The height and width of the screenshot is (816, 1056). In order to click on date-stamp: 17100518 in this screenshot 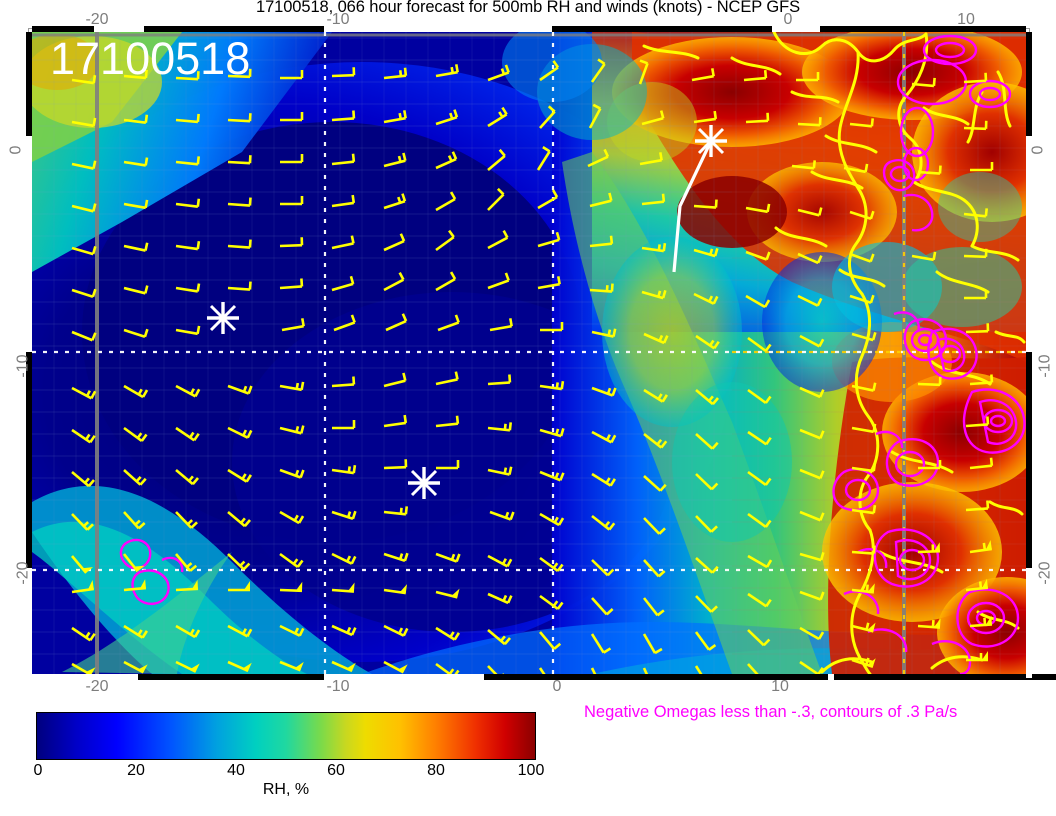, I will do `click(150, 58)`.